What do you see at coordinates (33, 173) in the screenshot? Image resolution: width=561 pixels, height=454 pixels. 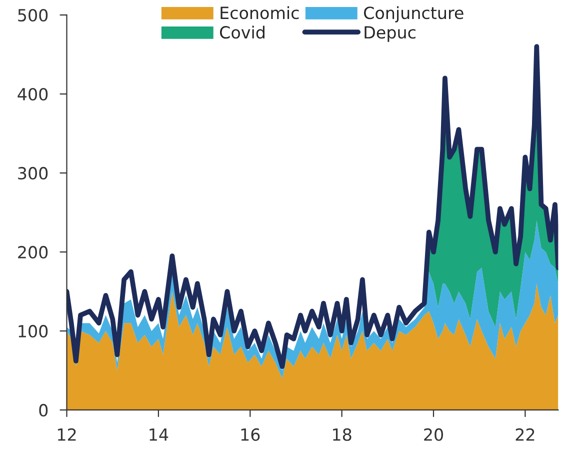 I see `y-tick-label: 300` at bounding box center [33, 173].